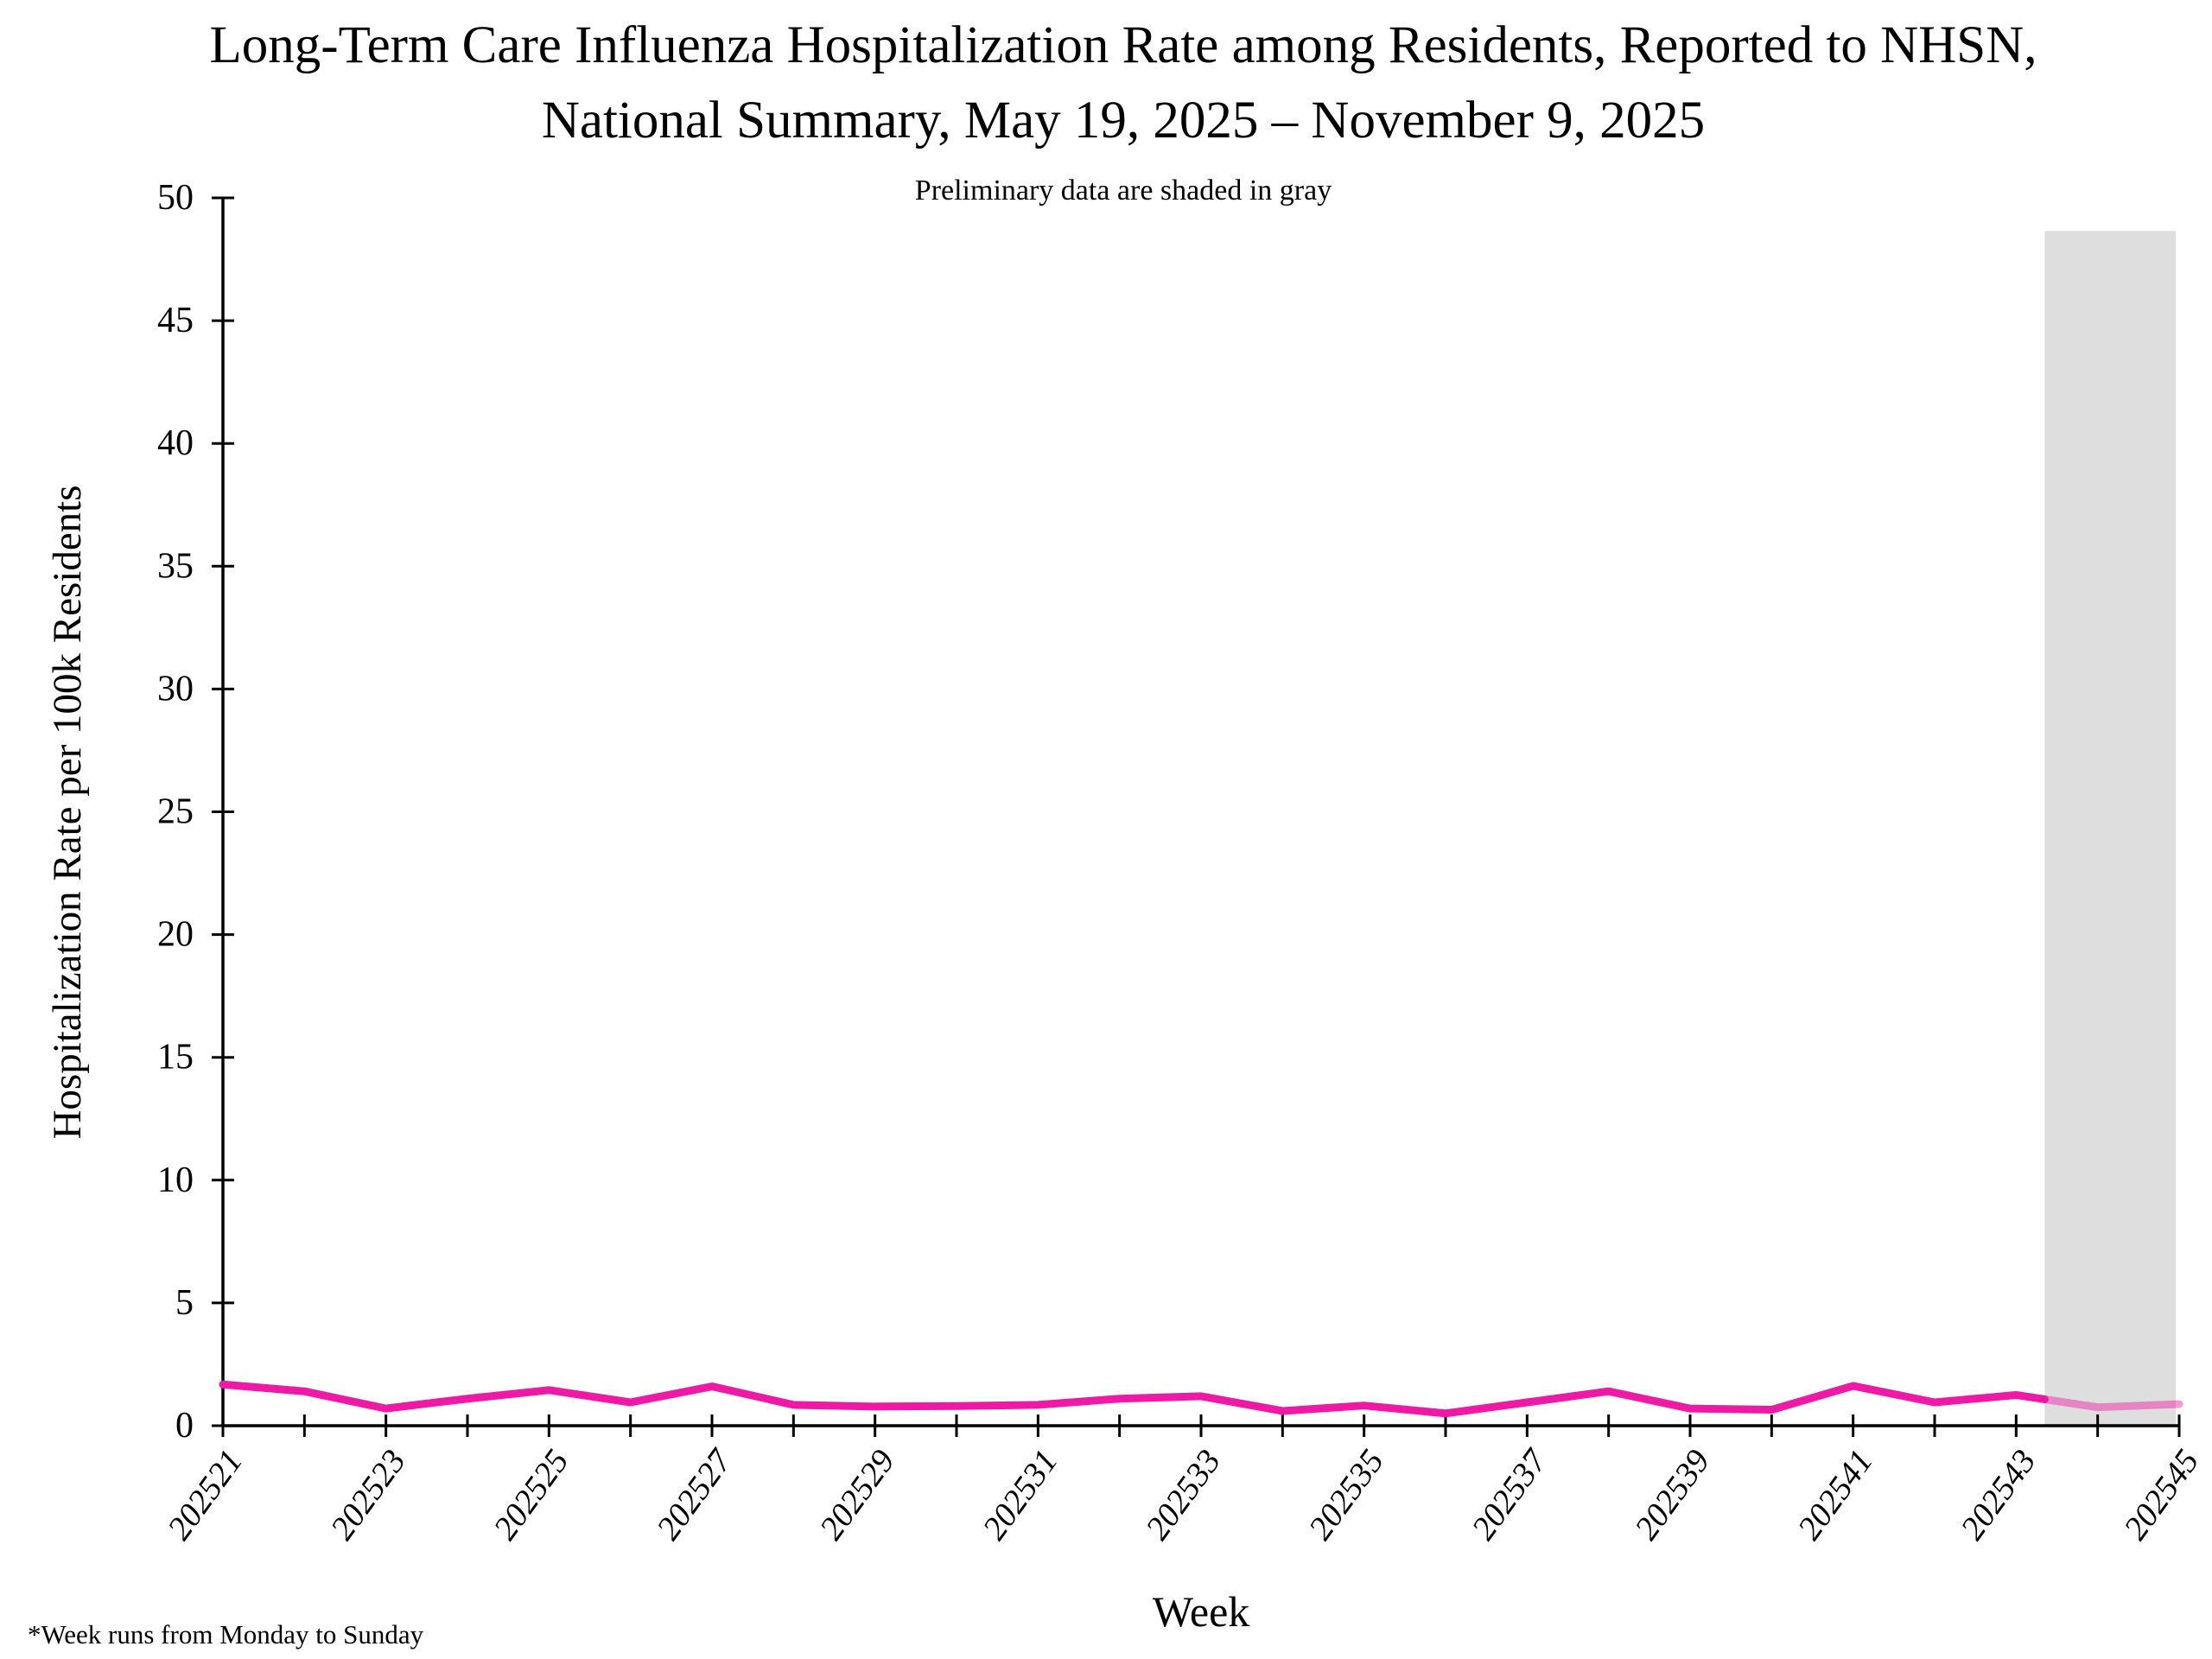 The height and width of the screenshot is (1659, 2212). Describe the element at coordinates (857, 1495) in the screenshot. I see `x-tick-label: 202529` at that location.